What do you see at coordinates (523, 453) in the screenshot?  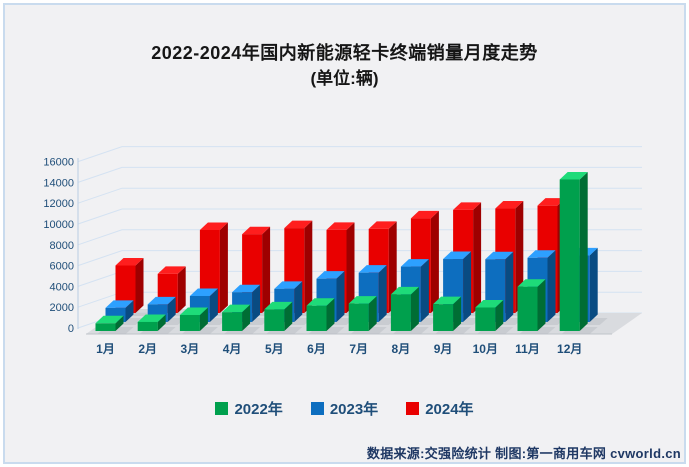 I see `source-credit: 数据来源:交强险统计 制图:第一商用车网 cvworld.cn` at bounding box center [523, 453].